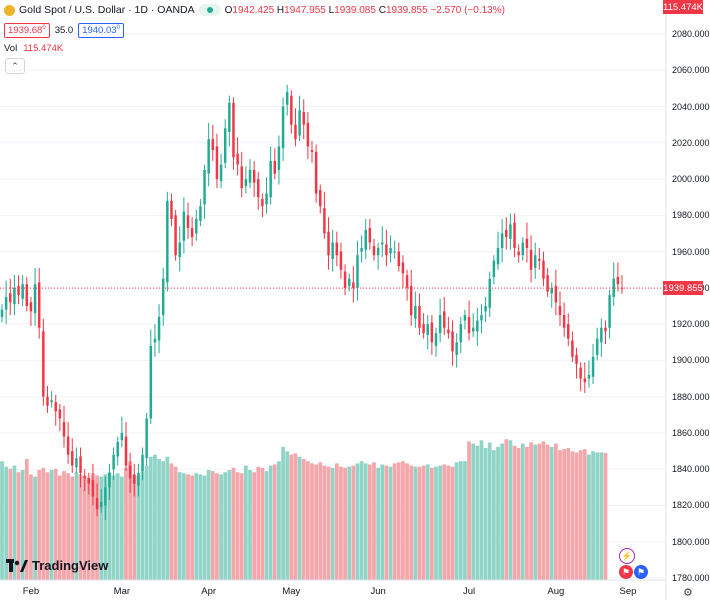 The image size is (710, 600). What do you see at coordinates (691, 106) in the screenshot?
I see `price-tick-label: 2040.000` at bounding box center [691, 106].